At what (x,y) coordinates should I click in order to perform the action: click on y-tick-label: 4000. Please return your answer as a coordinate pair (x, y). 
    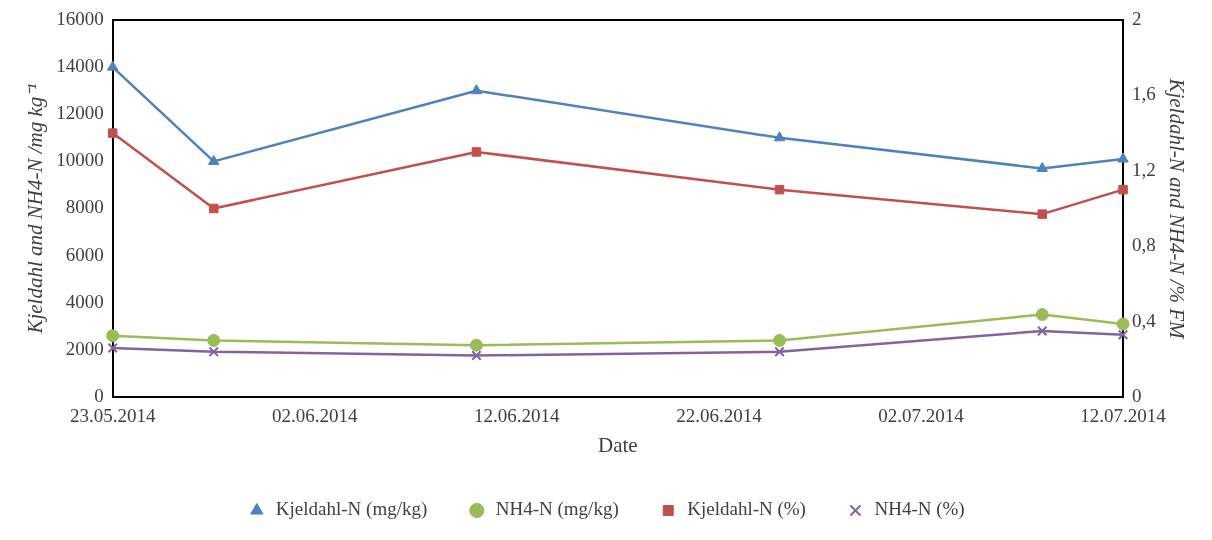
    Looking at the image, I should click on (84, 301).